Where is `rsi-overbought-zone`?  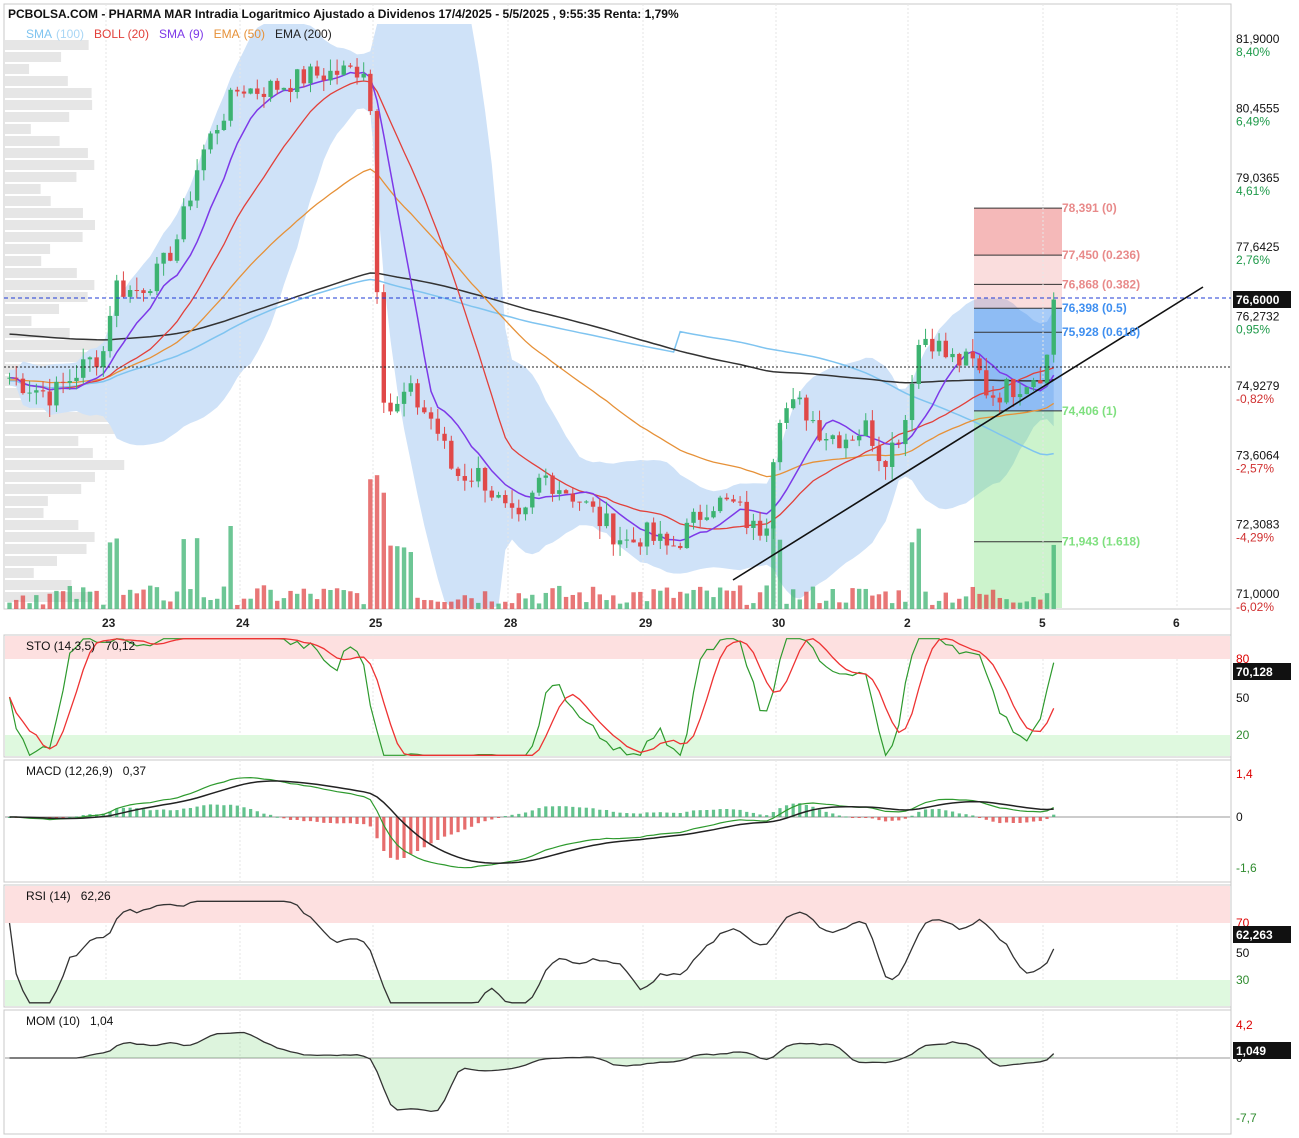 rsi-overbought-zone is located at coordinates (617, 904).